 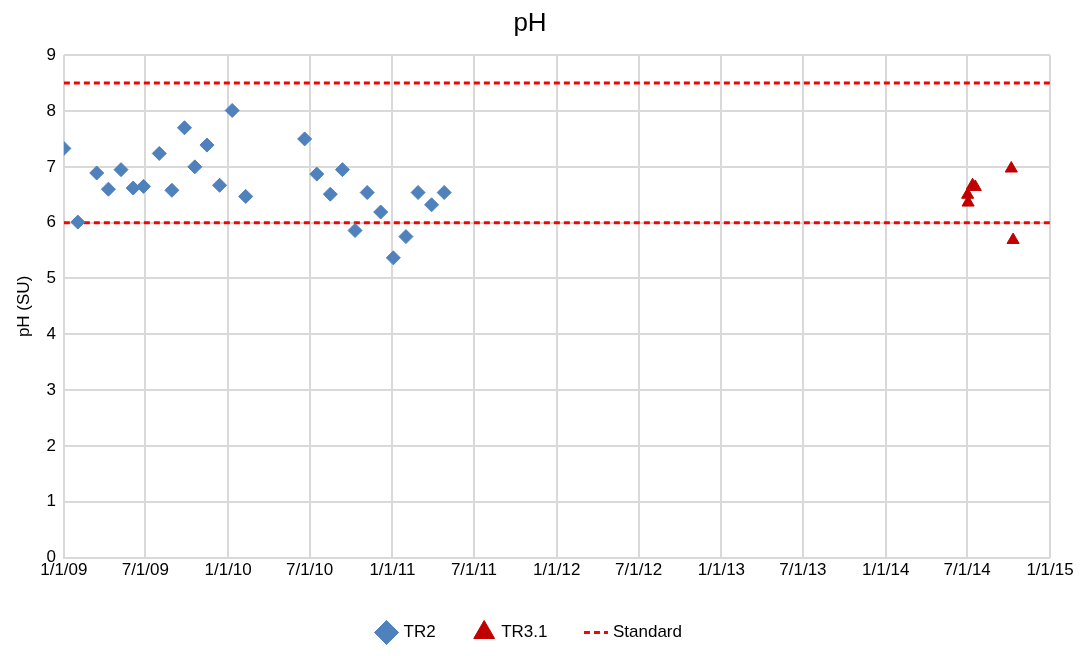 I want to click on x-tick-label: 7/1/14, so click(x=967, y=570).